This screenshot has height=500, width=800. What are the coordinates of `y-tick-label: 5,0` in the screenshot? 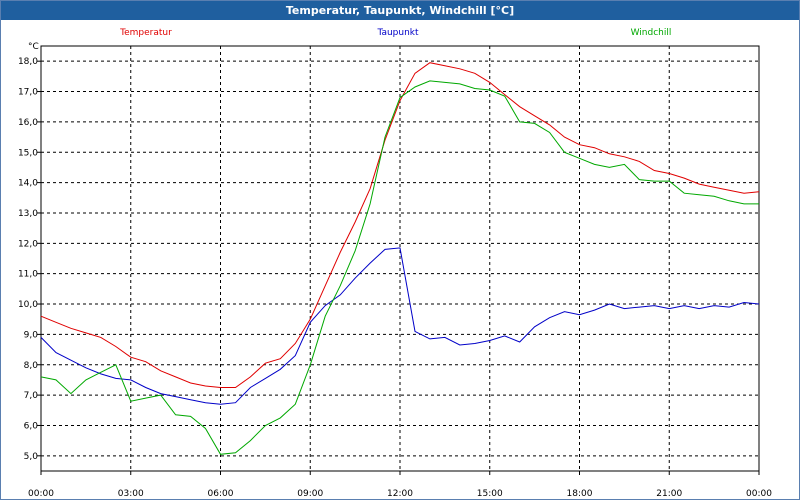 It's located at (31, 457).